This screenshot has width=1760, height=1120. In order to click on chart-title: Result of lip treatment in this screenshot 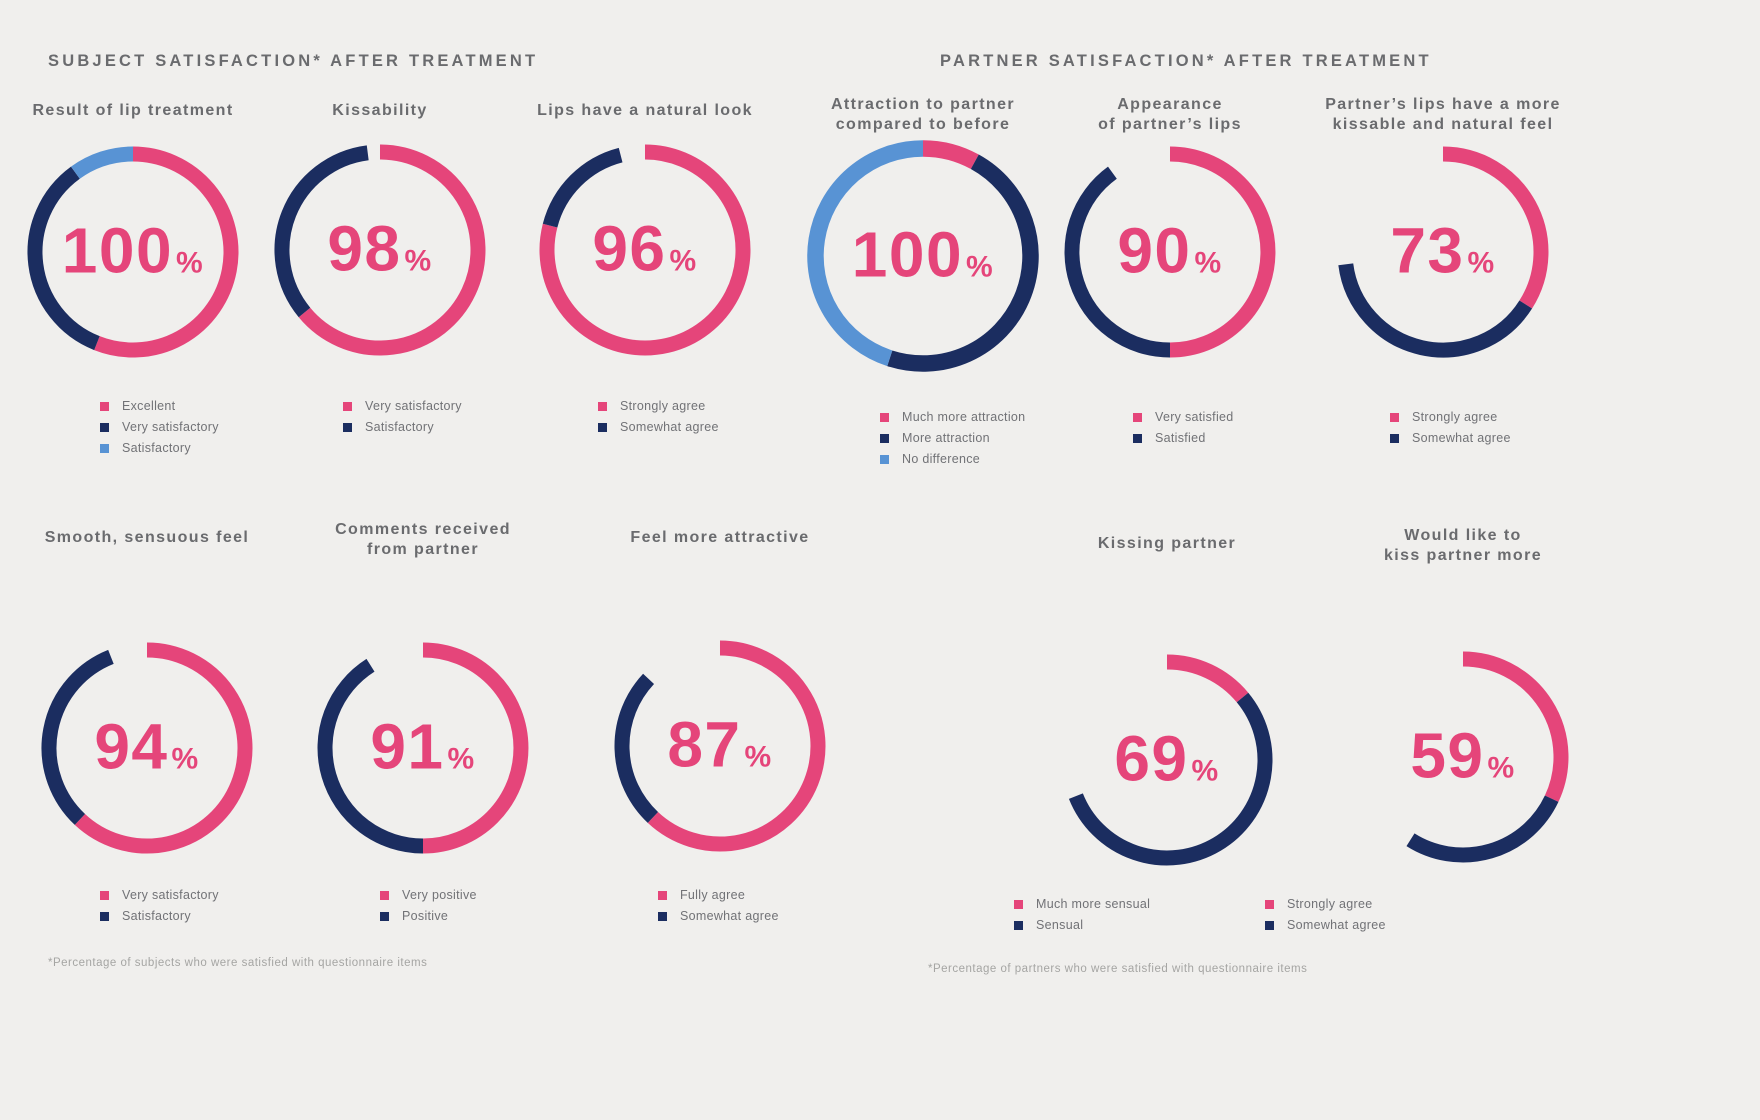, I will do `click(156, 111)`.